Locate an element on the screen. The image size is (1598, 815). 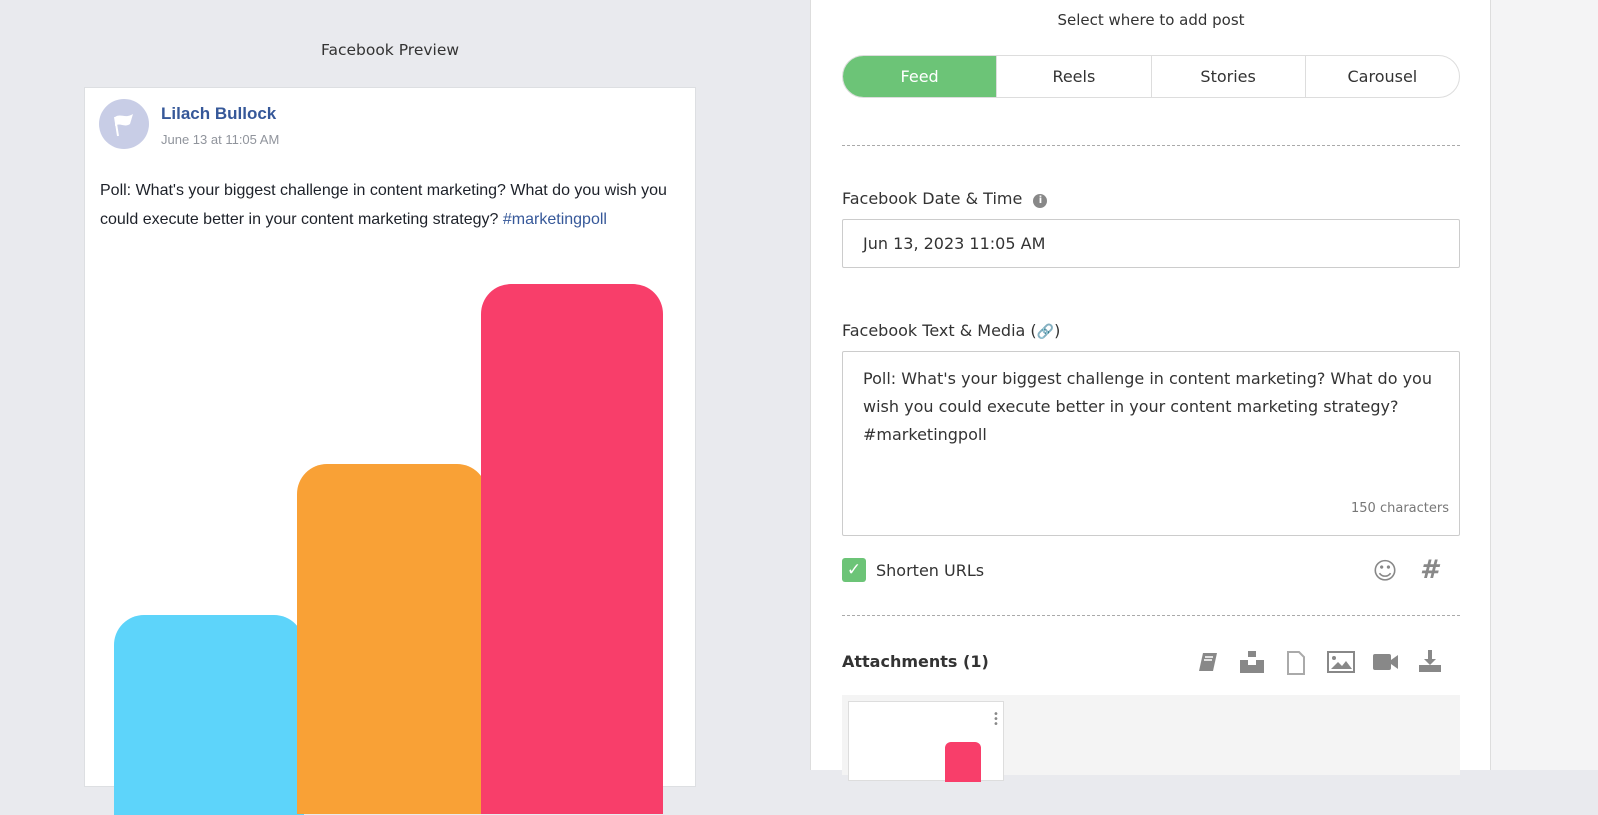
right-gutter is located at coordinates (1544, 385).